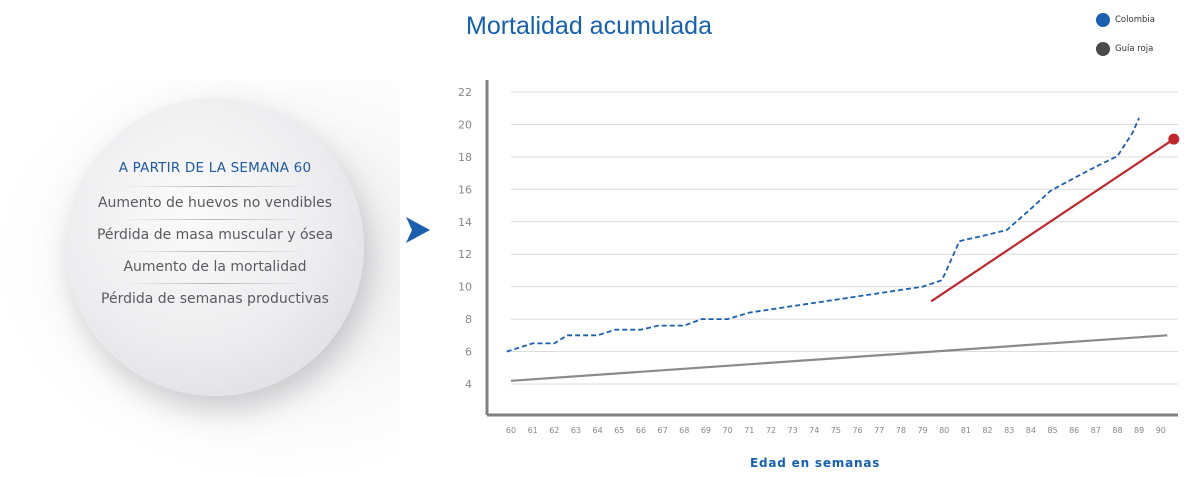 This screenshot has width=1200, height=477. Describe the element at coordinates (944, 430) in the screenshot. I see `x-tick-label: 80` at that location.